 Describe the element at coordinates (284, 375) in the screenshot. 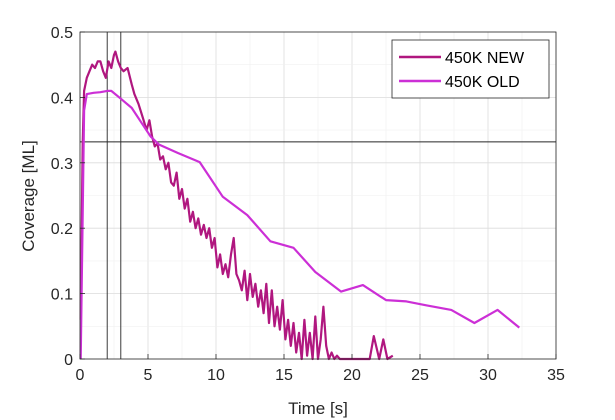

I see `x-tick-label: 15` at that location.